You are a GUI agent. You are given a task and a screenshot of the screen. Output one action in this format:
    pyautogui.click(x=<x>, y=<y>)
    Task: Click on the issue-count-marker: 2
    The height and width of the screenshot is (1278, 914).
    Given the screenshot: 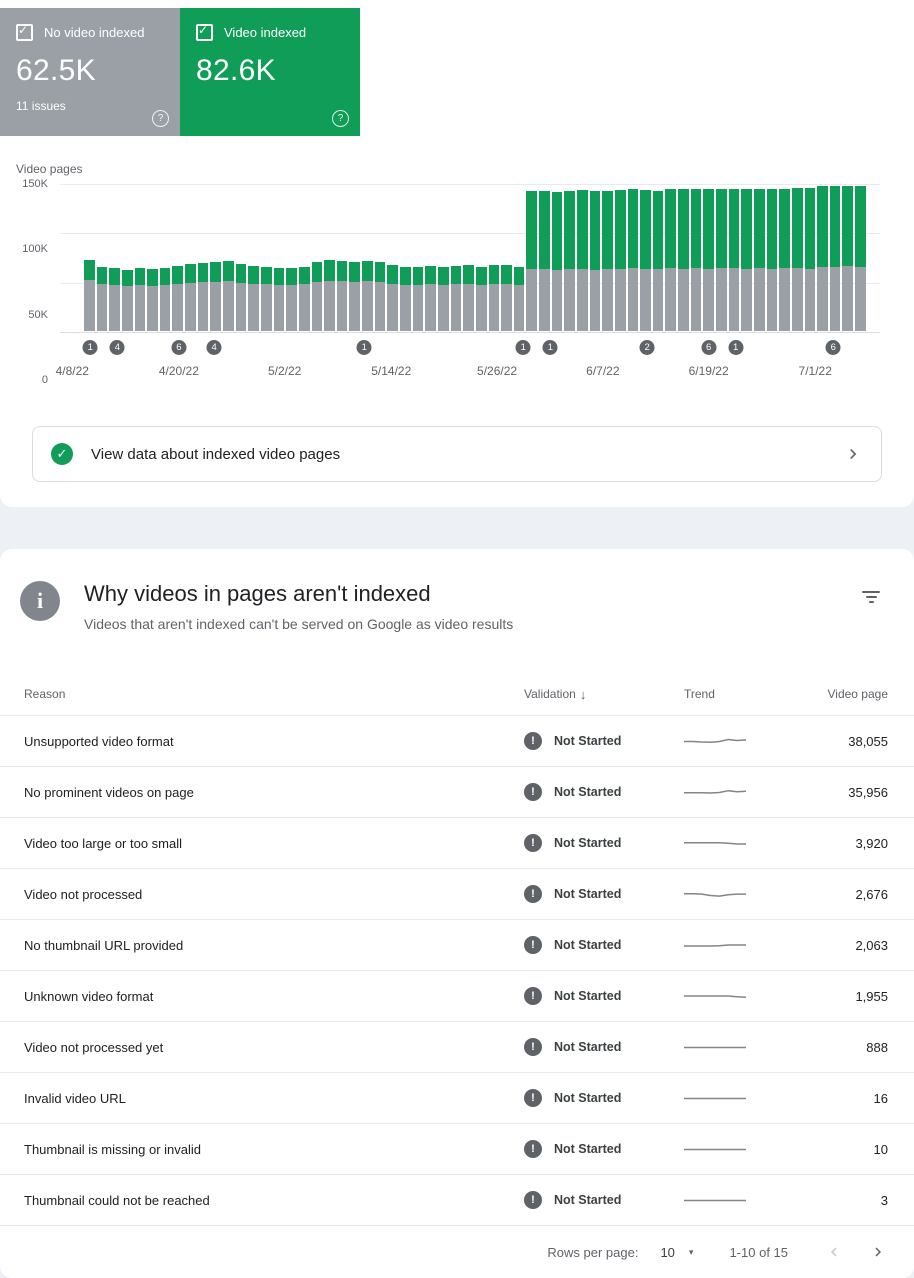 What is the action you would take?
    pyautogui.click(x=647, y=347)
    